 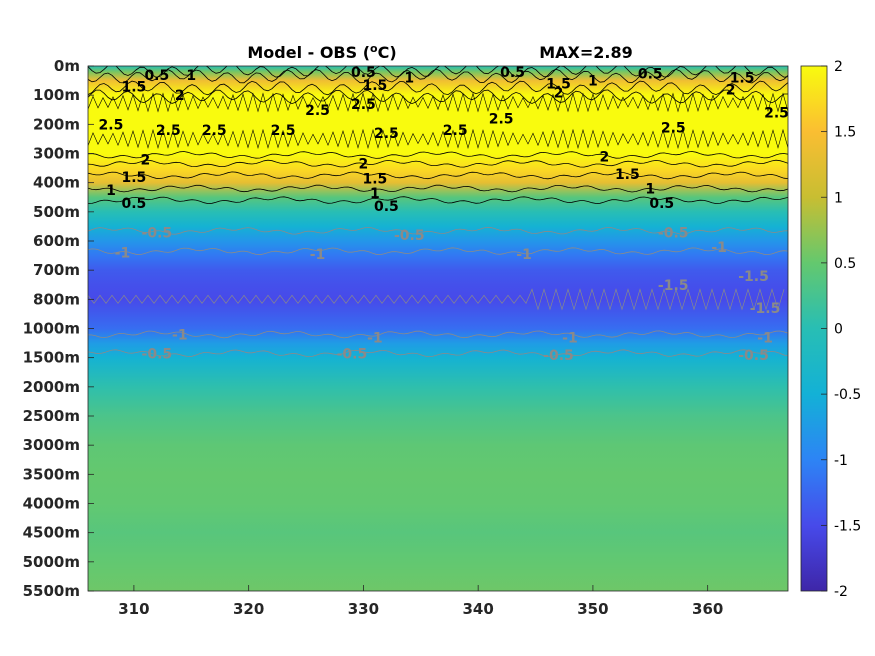 I want to click on contour-jagged-minus, so click(x=436, y=299).